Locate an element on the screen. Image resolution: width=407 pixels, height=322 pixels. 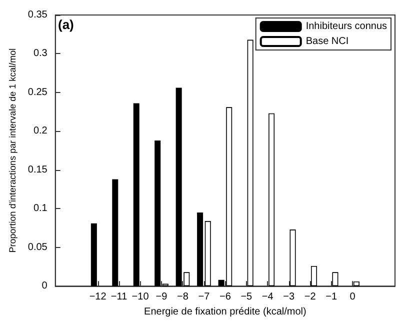
x-tick-label: −6 is located at coordinates (225, 297).